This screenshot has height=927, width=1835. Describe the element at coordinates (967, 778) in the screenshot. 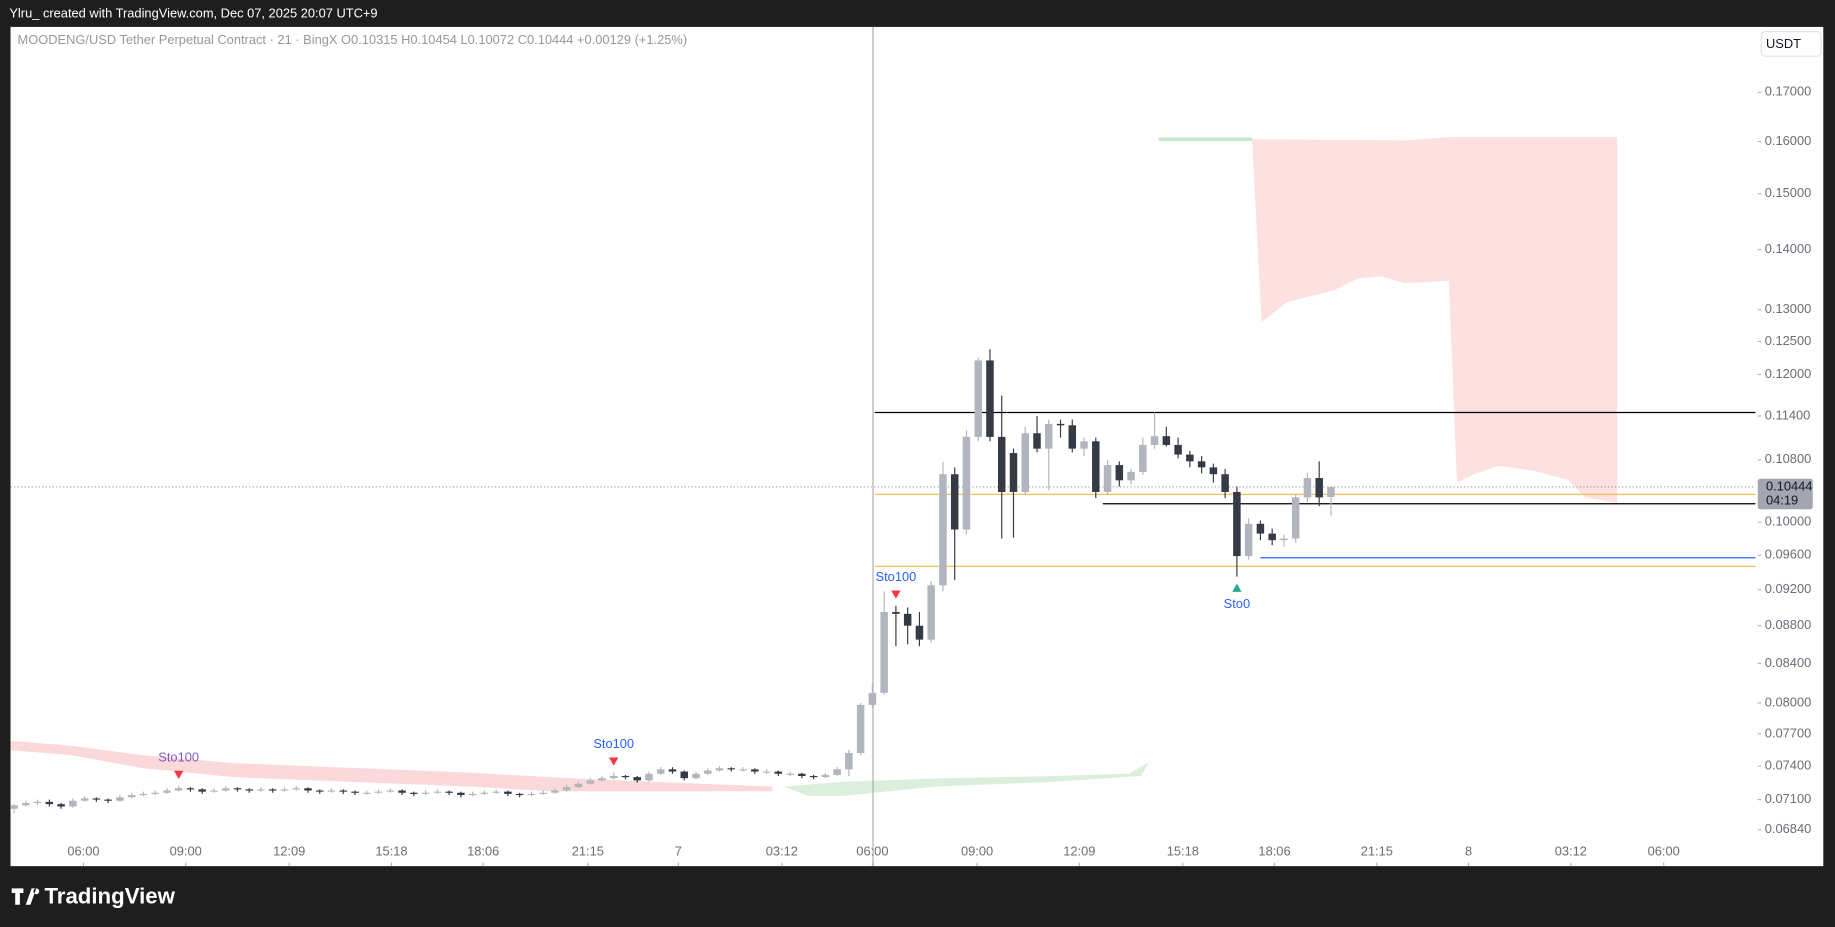

I see `cloud-green` at that location.